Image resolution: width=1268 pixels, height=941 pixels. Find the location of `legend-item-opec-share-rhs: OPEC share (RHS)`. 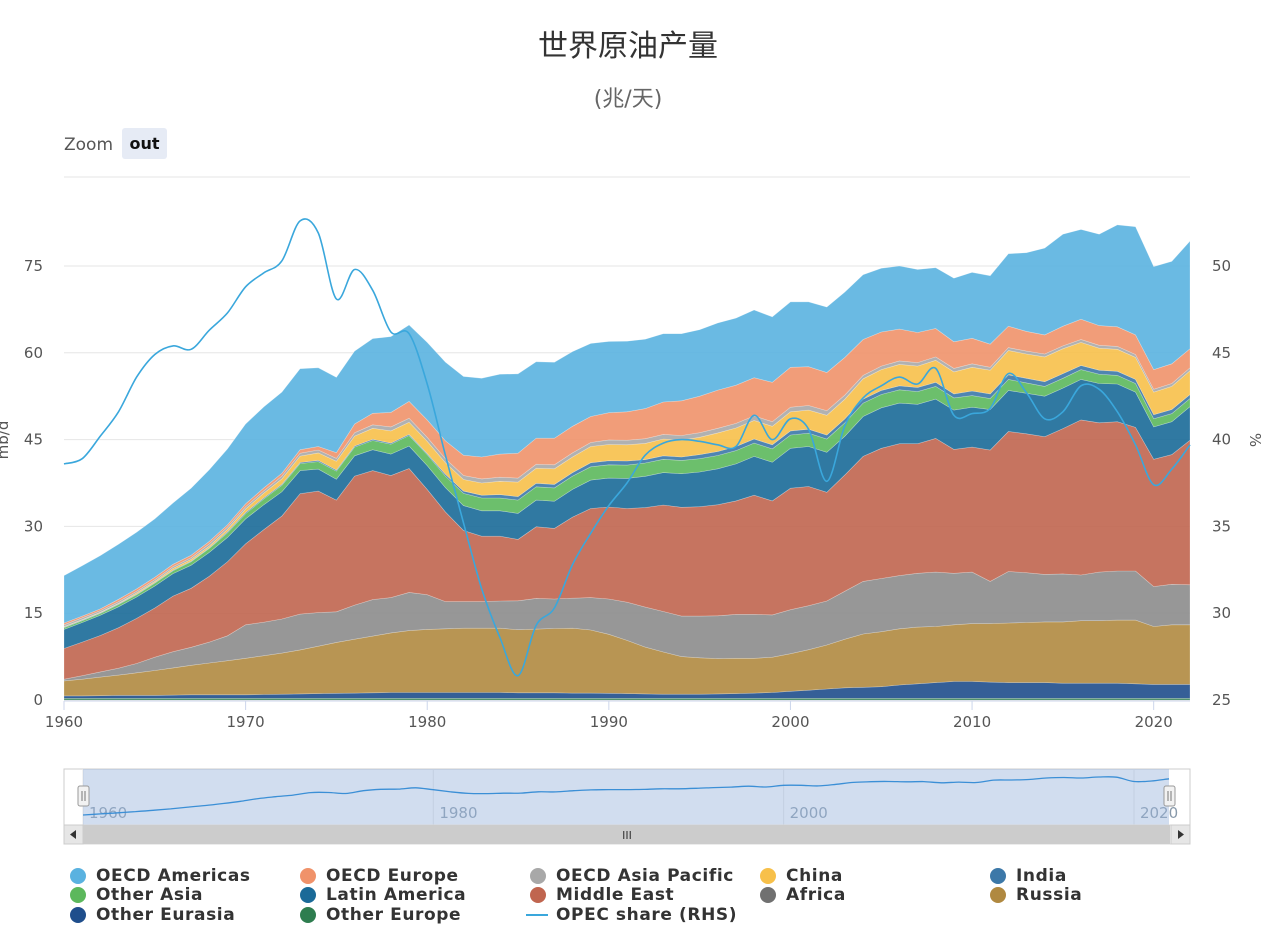

legend-item-opec-share-rhs: OPEC share (RHS) is located at coordinates (639, 915).